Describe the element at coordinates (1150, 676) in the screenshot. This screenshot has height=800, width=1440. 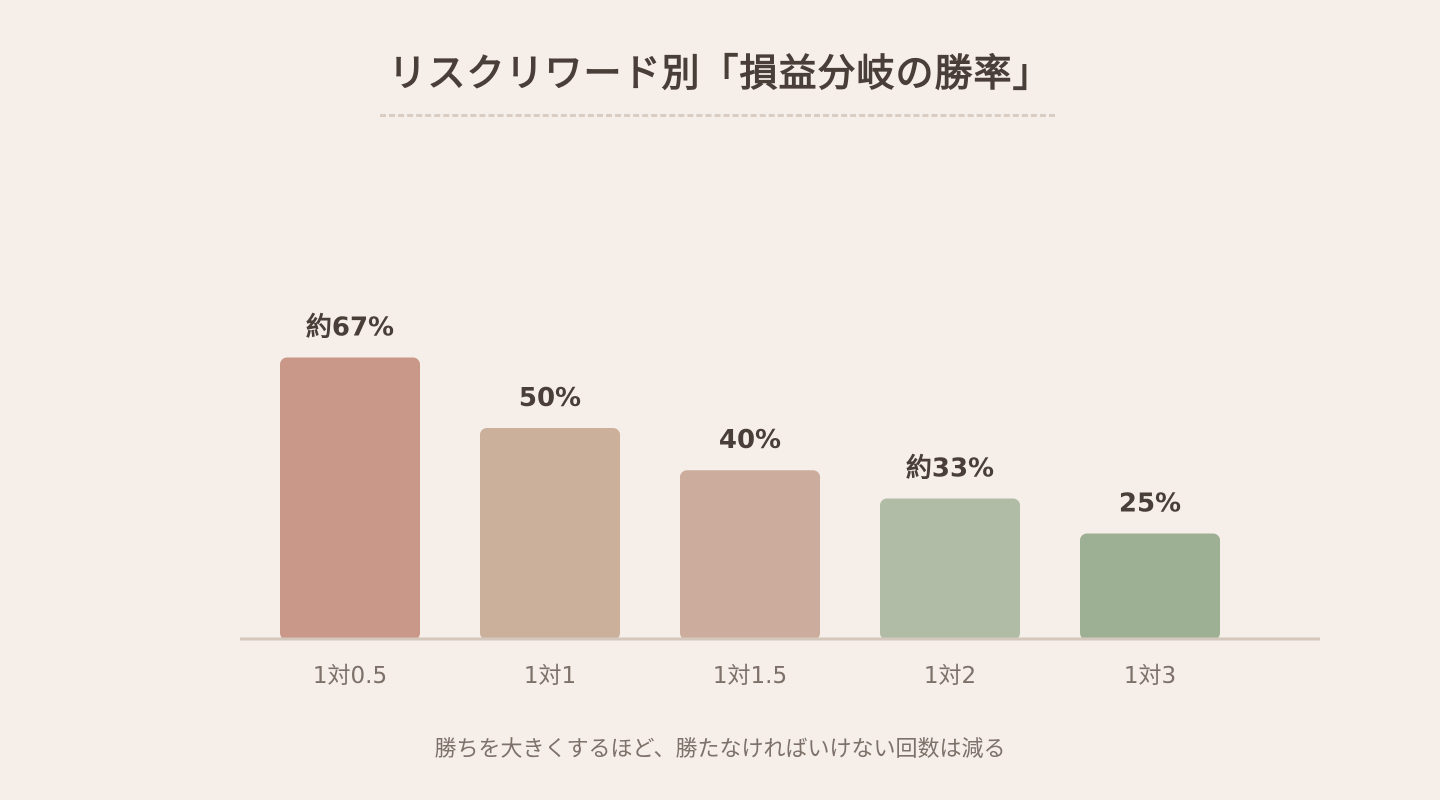
I see `x-tick-label-5: 1対3` at that location.